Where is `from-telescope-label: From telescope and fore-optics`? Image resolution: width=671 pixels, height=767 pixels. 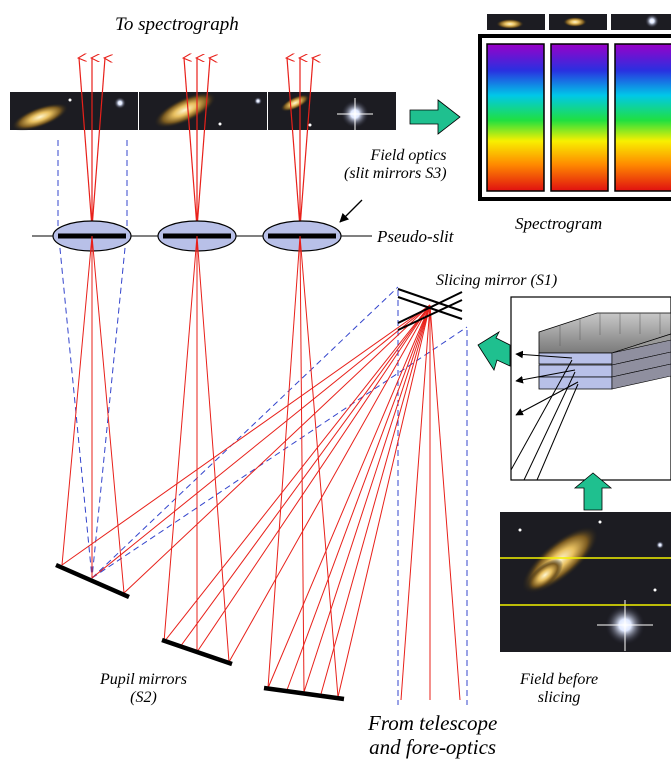
from-telescope-label: From telescope and fore-optics is located at coordinates (432, 735).